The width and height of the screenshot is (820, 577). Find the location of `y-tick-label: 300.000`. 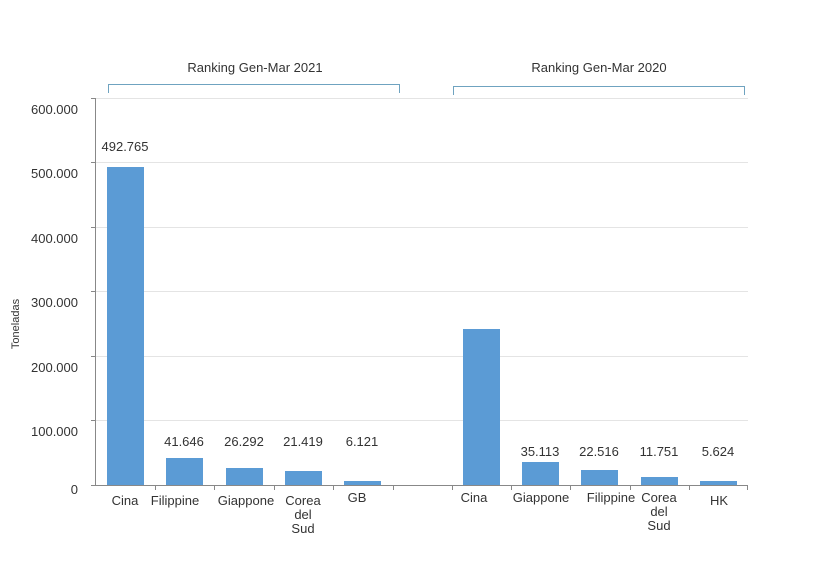

y-tick-label: 300.000 is located at coordinates (54, 302).